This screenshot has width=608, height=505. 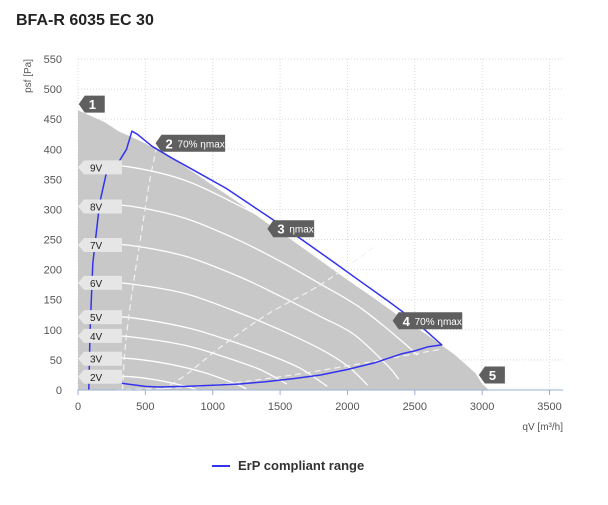 I want to click on speed-label-5V: 5V, so click(x=100, y=317).